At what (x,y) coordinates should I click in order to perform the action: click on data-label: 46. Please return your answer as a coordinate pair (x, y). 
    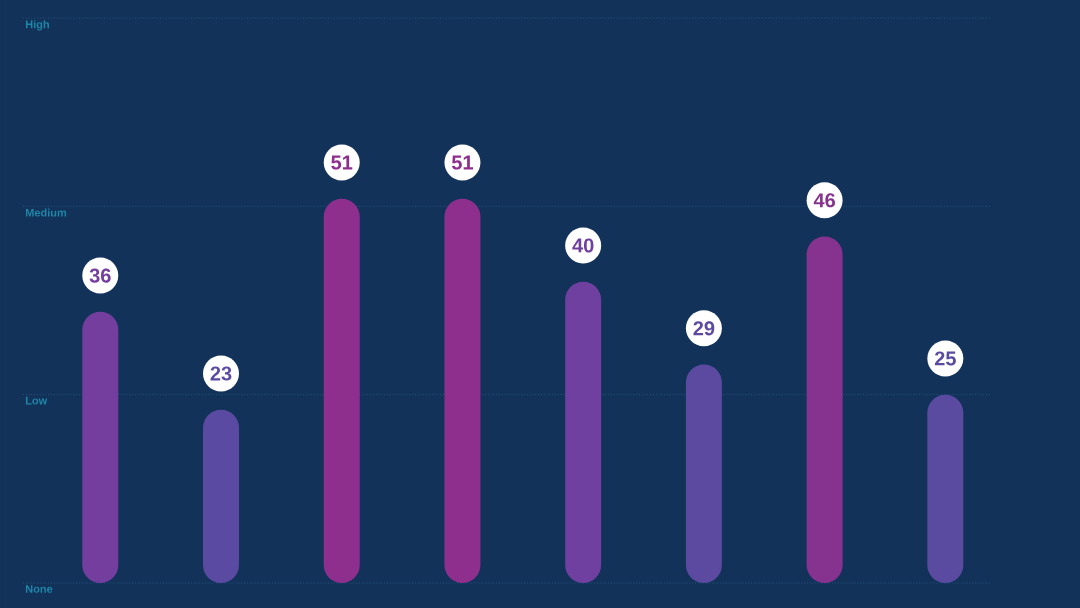
    Looking at the image, I should click on (824, 200).